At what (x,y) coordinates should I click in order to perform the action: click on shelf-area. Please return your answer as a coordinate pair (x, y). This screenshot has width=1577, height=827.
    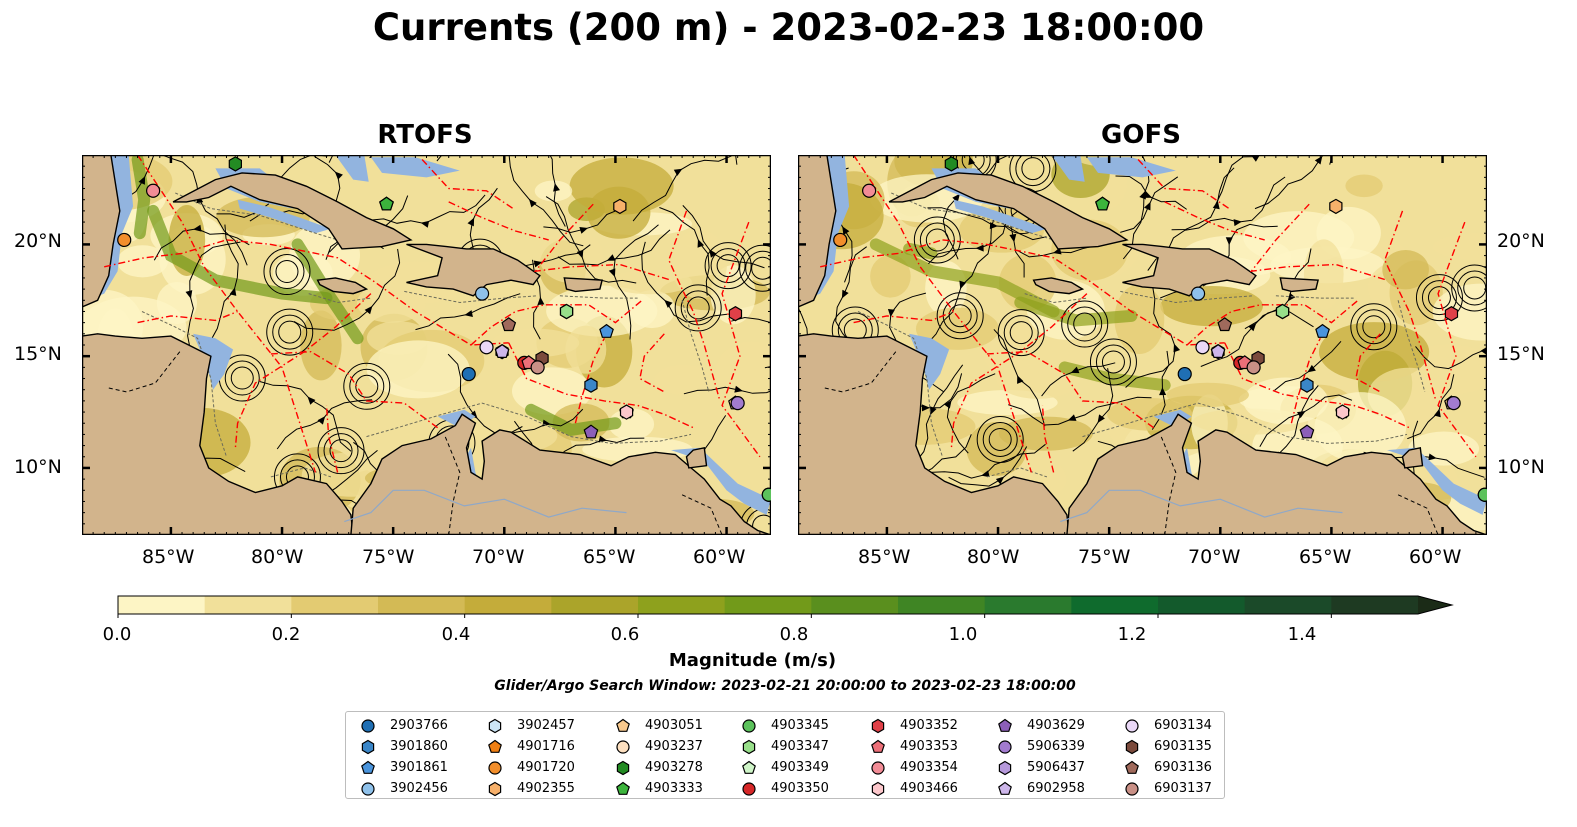
    Looking at the image, I should click on (721, 481).